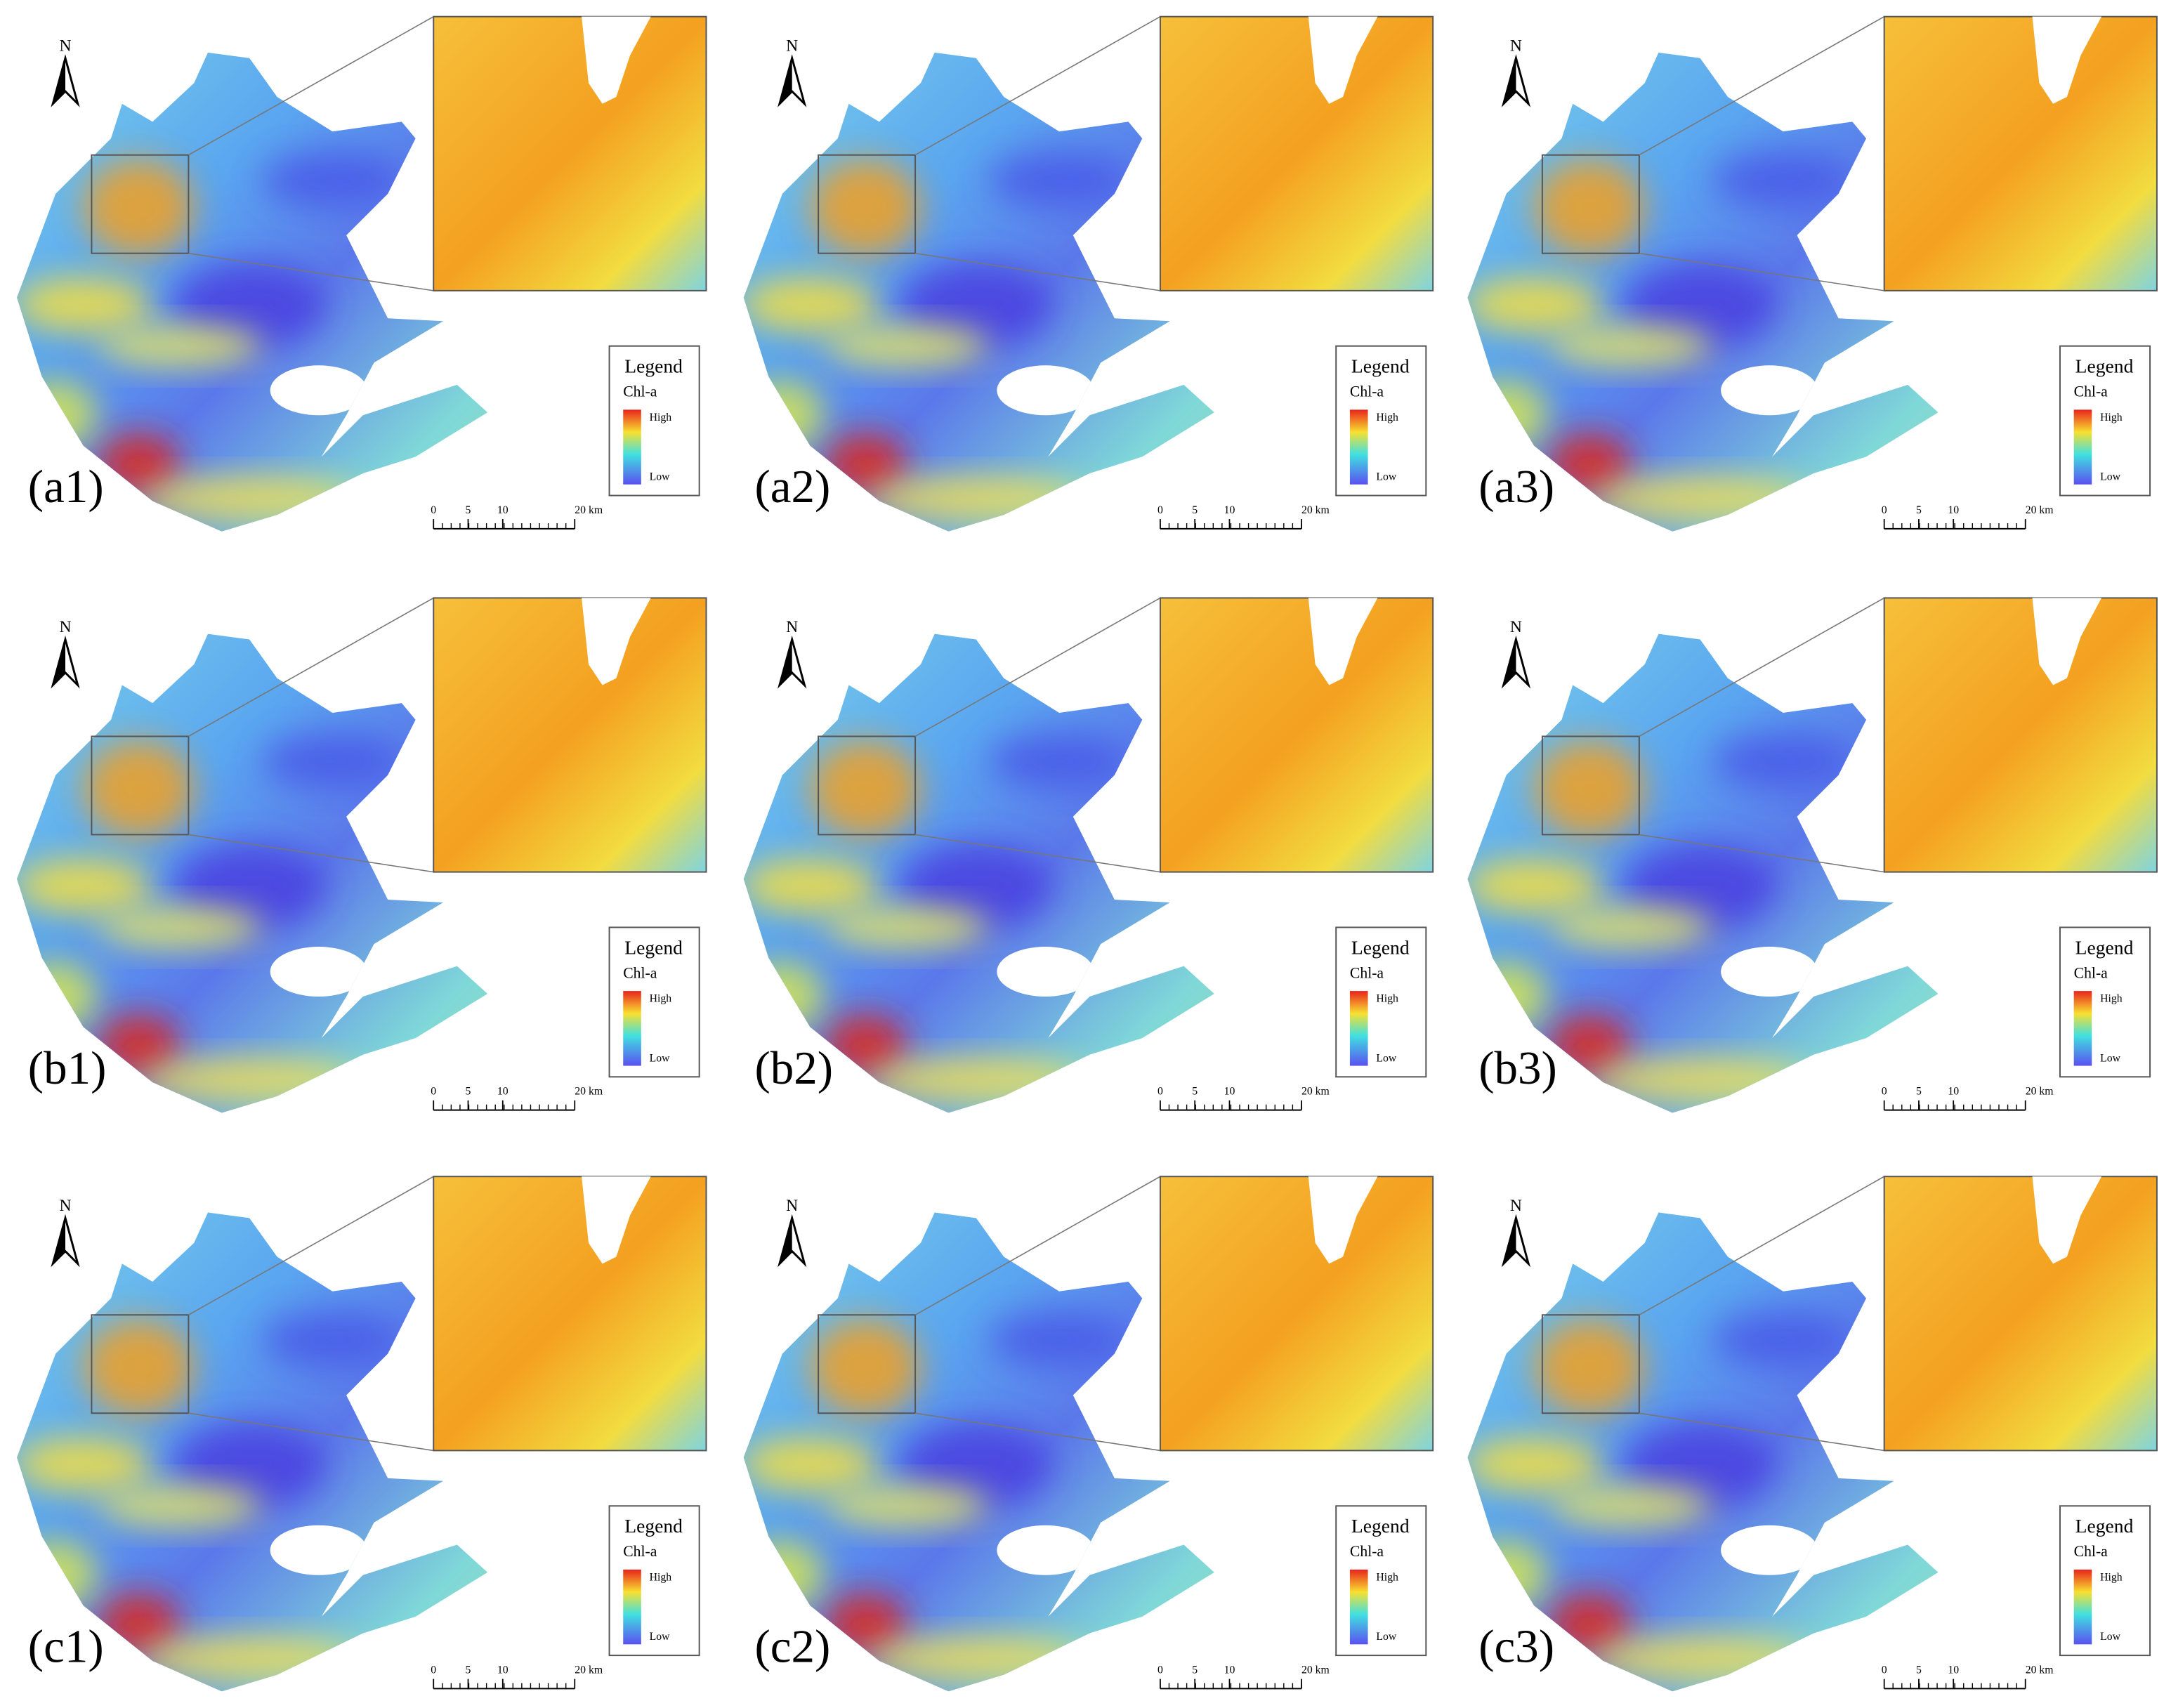  Describe the element at coordinates (362, 855) in the screenshot. I see `map-panel: N Legend Chl-a High Low 0 5 10 20 km (b1)` at that location.